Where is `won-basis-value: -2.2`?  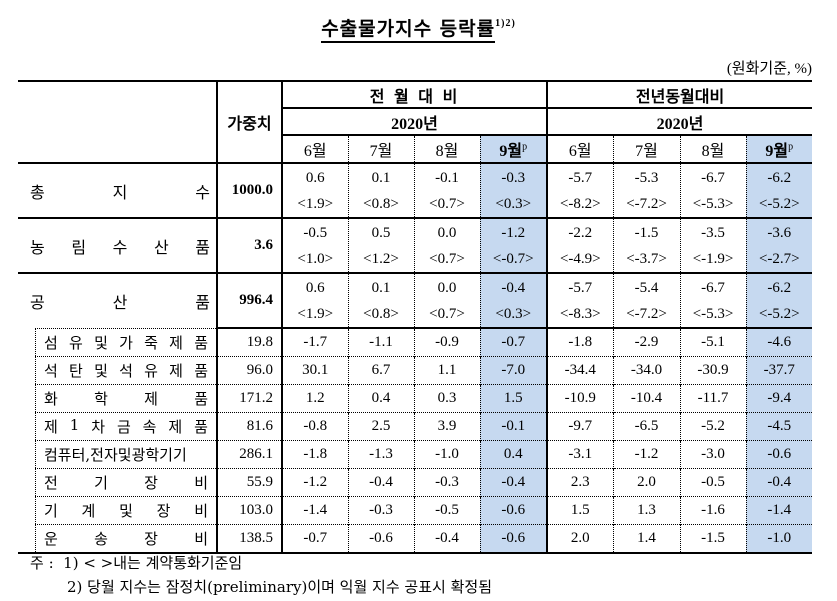 won-basis-value: -2.2 is located at coordinates (580, 232).